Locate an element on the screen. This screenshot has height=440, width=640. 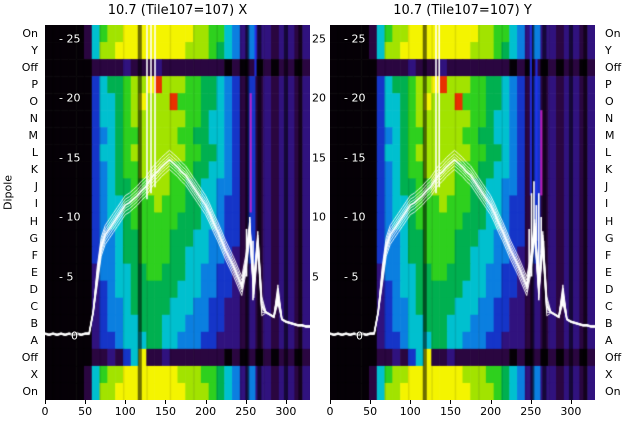
panel-title-y: 10.7 (Tile107=107) Y is located at coordinates (462, 10).